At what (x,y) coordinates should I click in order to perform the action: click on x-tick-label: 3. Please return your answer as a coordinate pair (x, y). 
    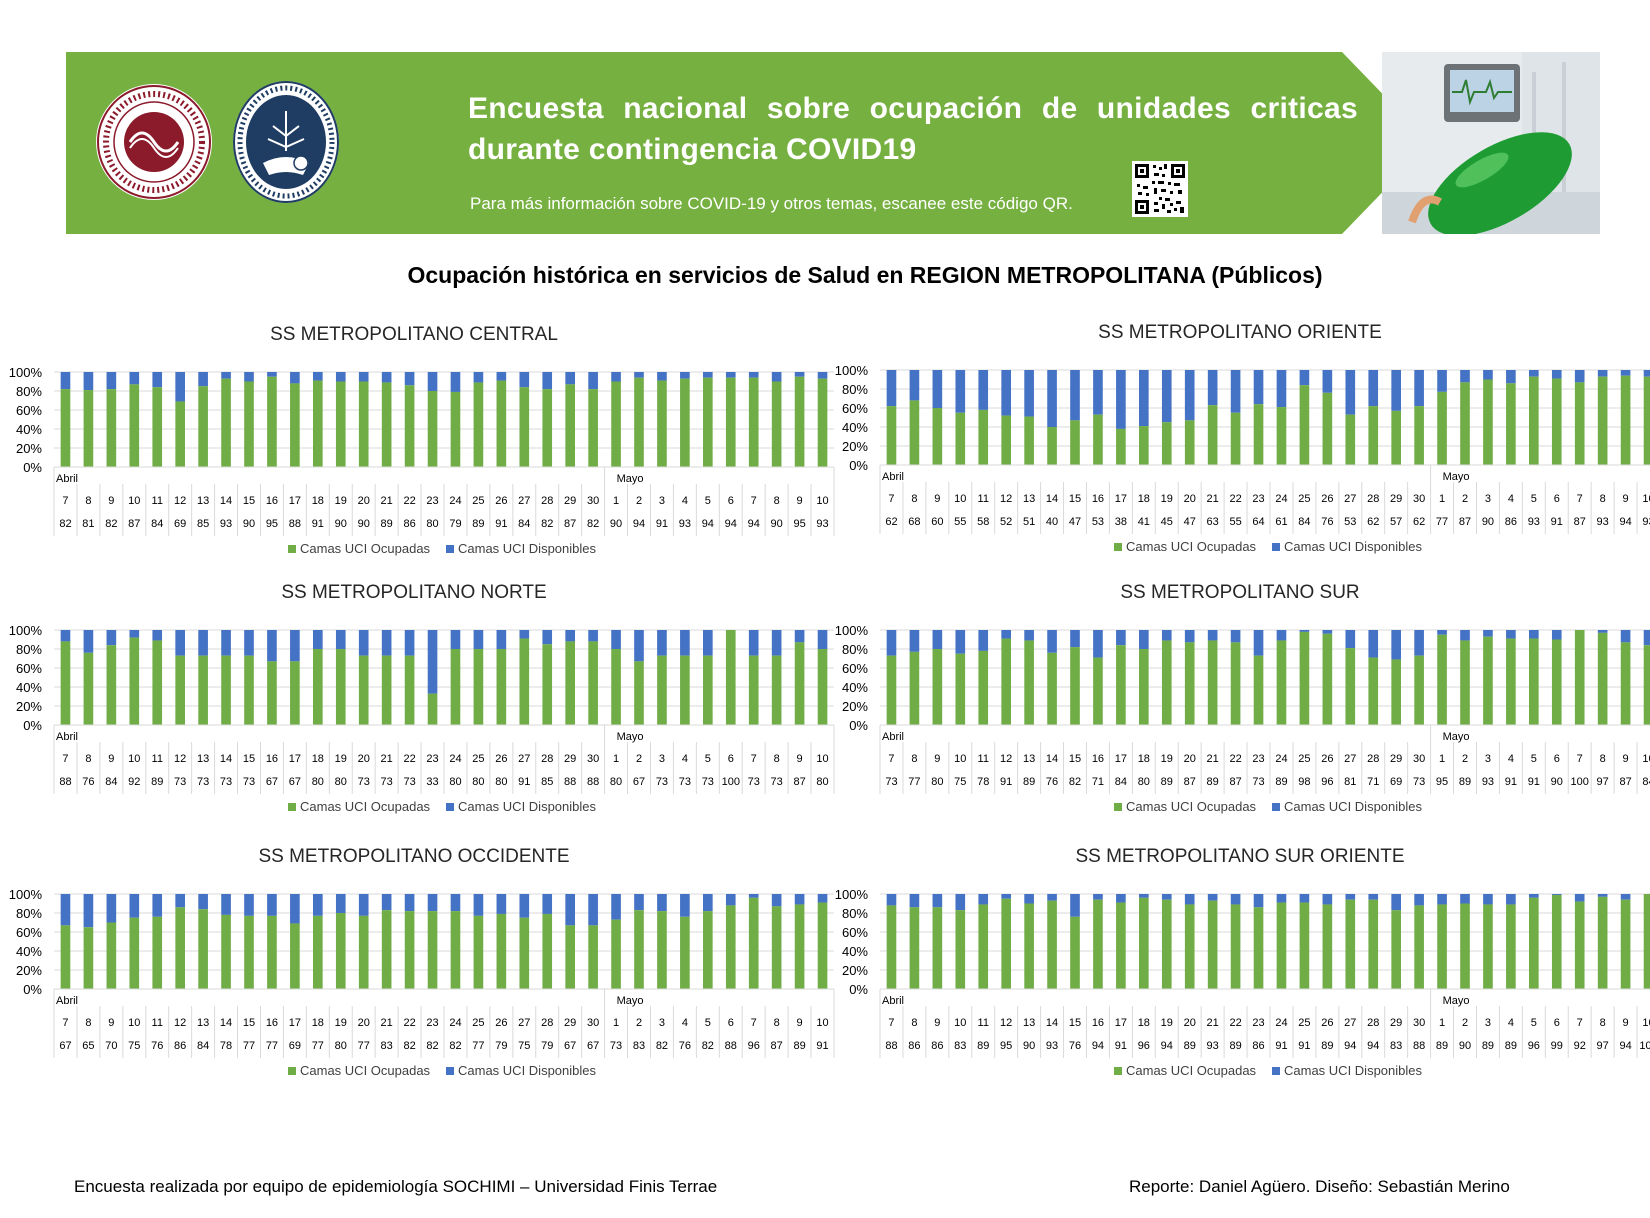
    Looking at the image, I should click on (662, 501).